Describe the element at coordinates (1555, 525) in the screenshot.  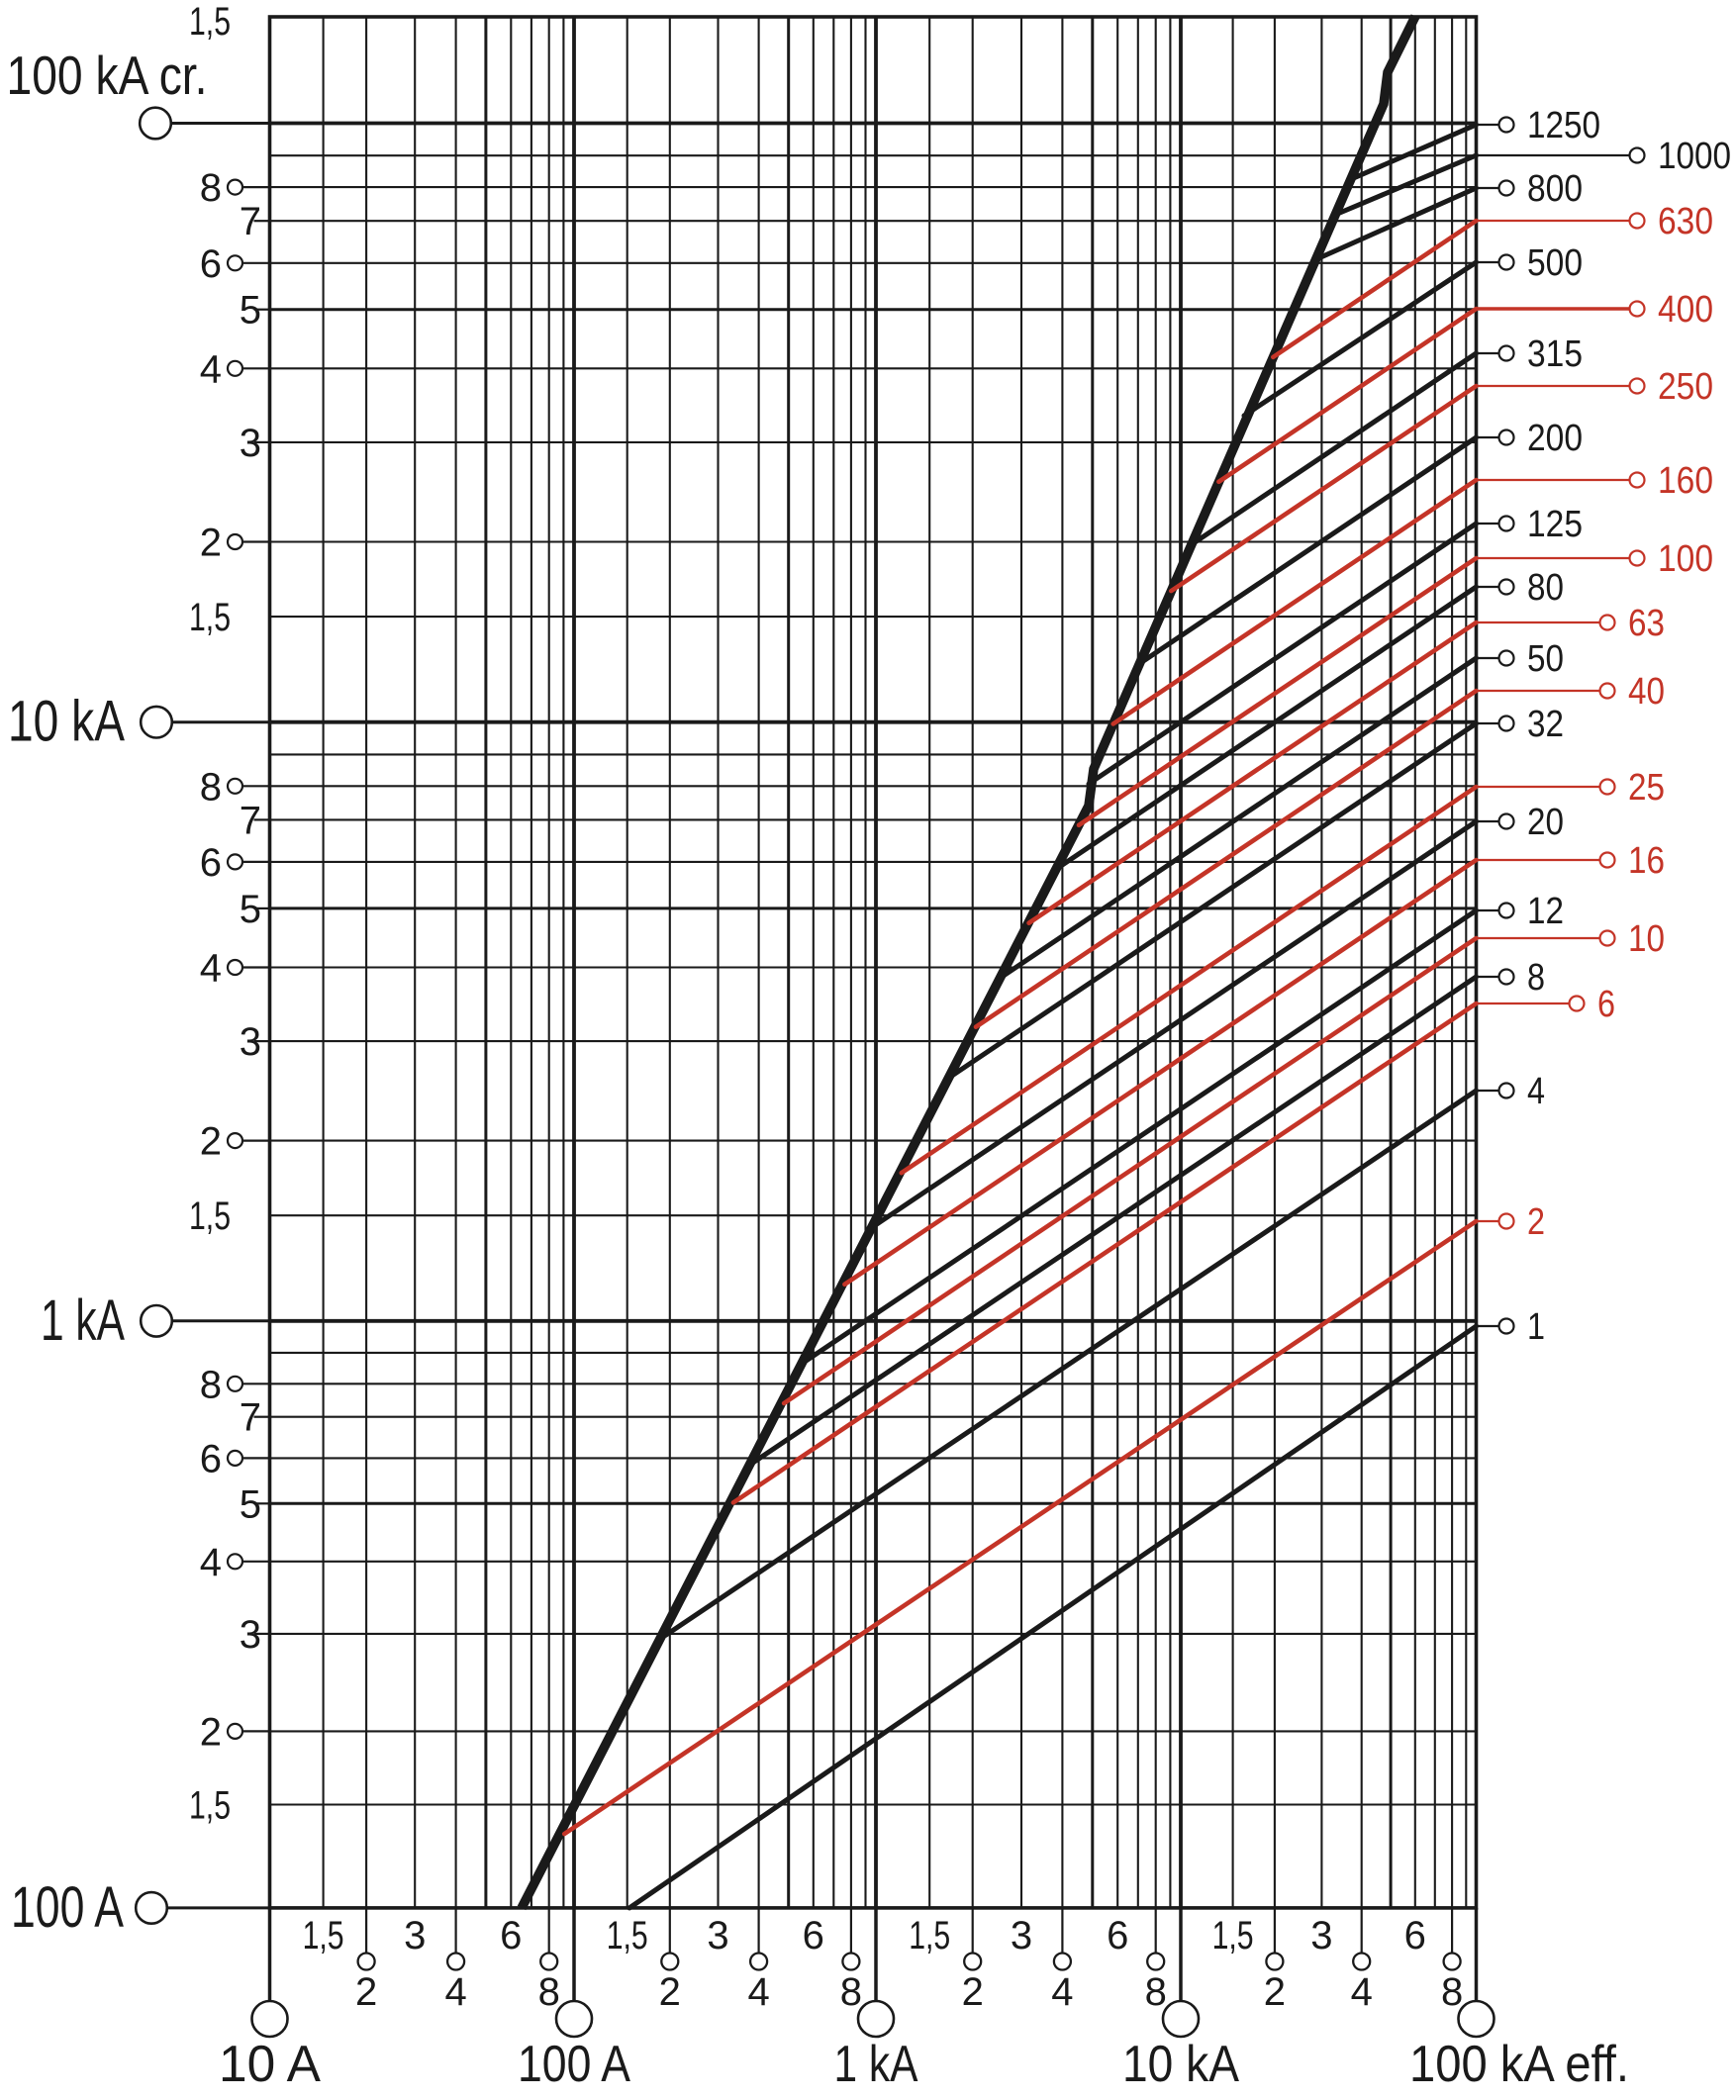
I see `svg-text: 125` at that location.